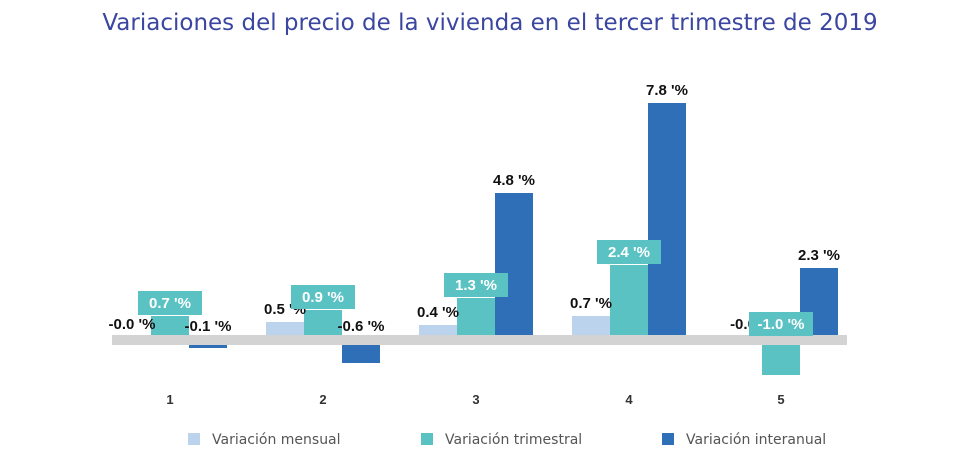 This screenshot has height=469, width=980. I want to click on data-label-2-5: -1.0 '%, so click(781, 324).